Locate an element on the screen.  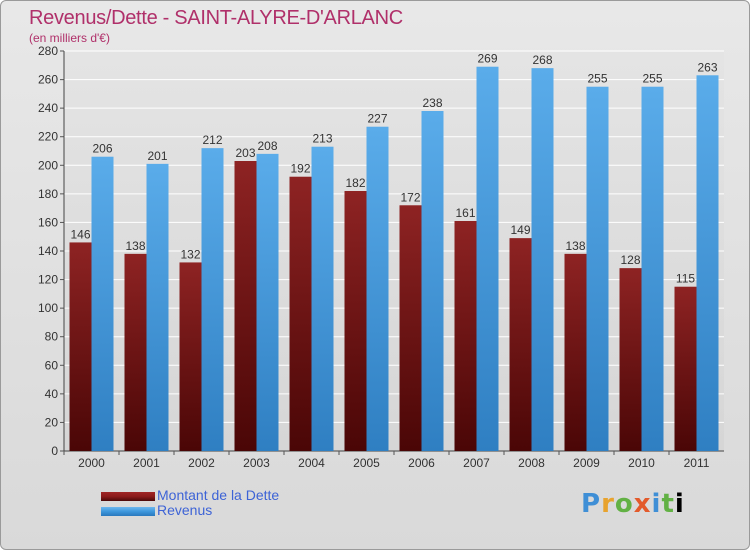
y-tick-label: 60 is located at coordinates (52, 365).